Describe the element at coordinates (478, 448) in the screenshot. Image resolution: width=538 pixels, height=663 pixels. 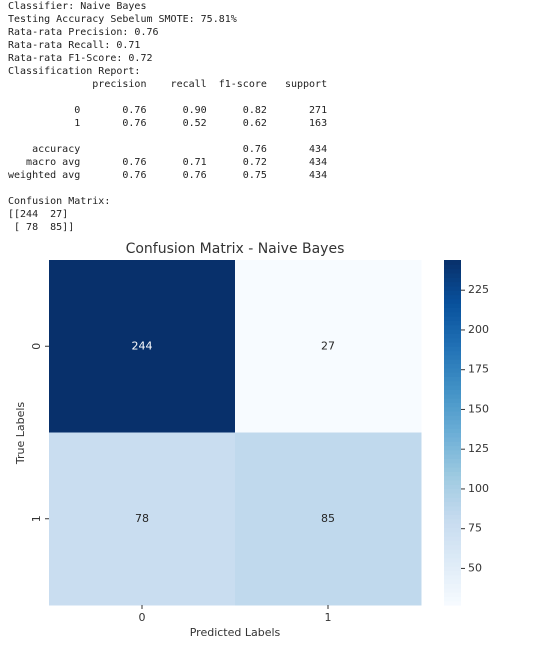
I see `colorbar-tick-label: 125` at that location.